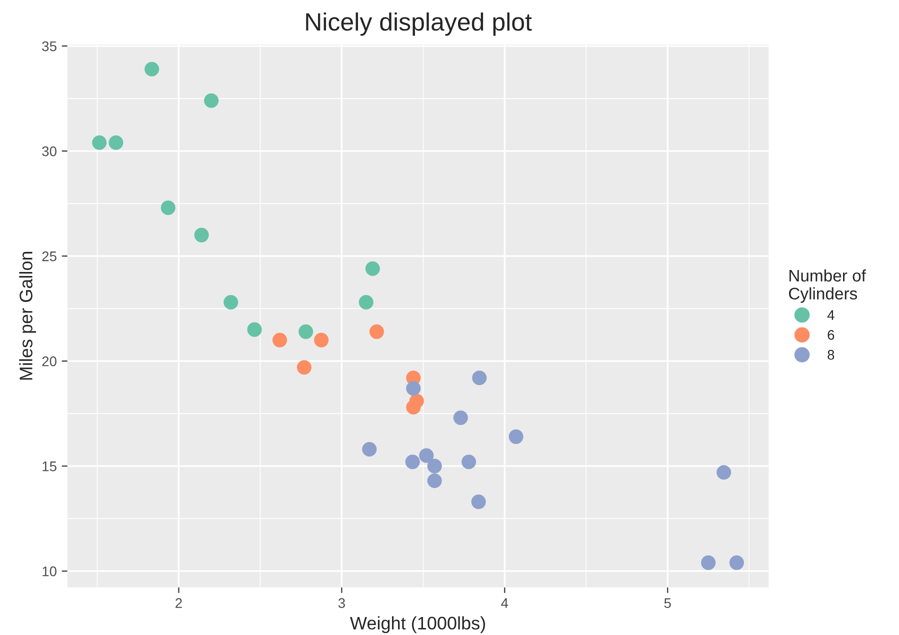  Describe the element at coordinates (49, 571) in the screenshot. I see `y-tick-label: 10` at that location.